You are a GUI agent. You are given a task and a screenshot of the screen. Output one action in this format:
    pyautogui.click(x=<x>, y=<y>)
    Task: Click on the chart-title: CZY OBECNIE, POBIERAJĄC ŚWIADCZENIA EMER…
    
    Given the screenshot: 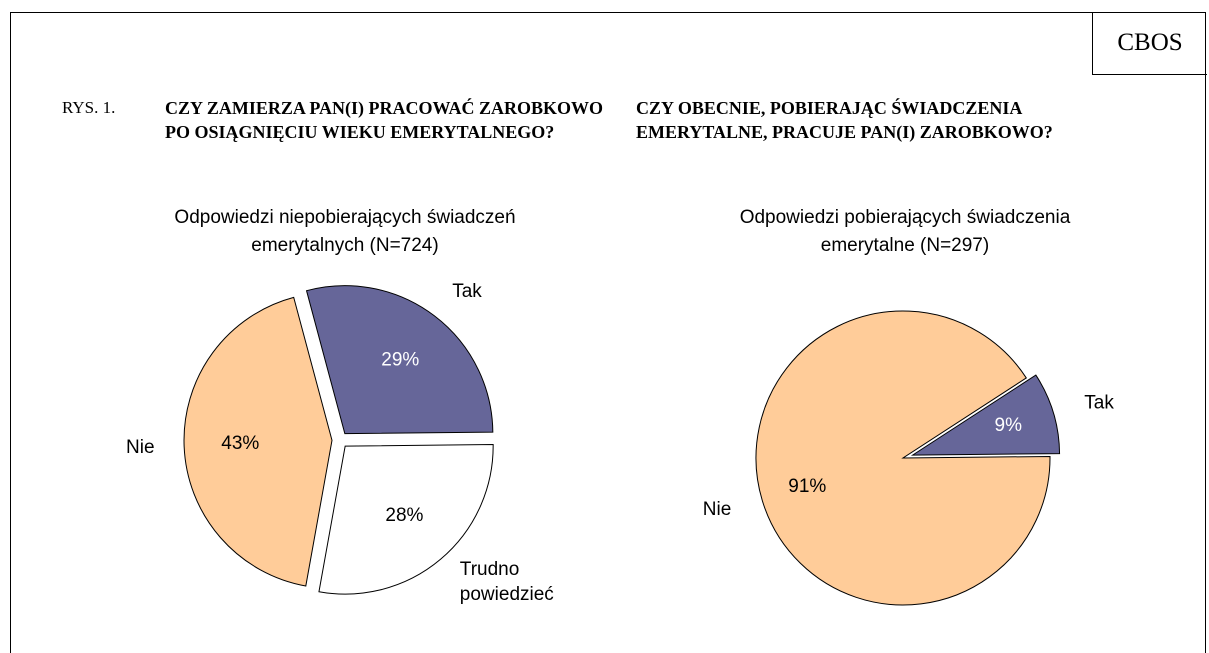 What is the action you would take?
    pyautogui.click(x=844, y=120)
    